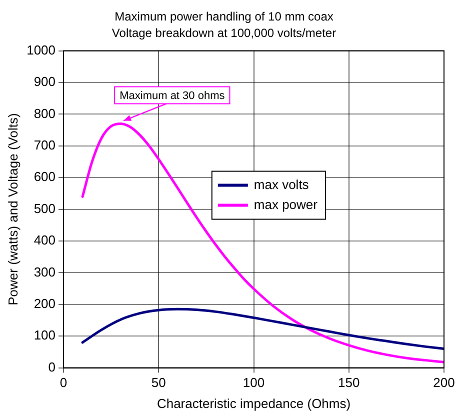 This screenshot has width=458, height=416. I want to click on y-tick-label: 200, so click(45, 303).